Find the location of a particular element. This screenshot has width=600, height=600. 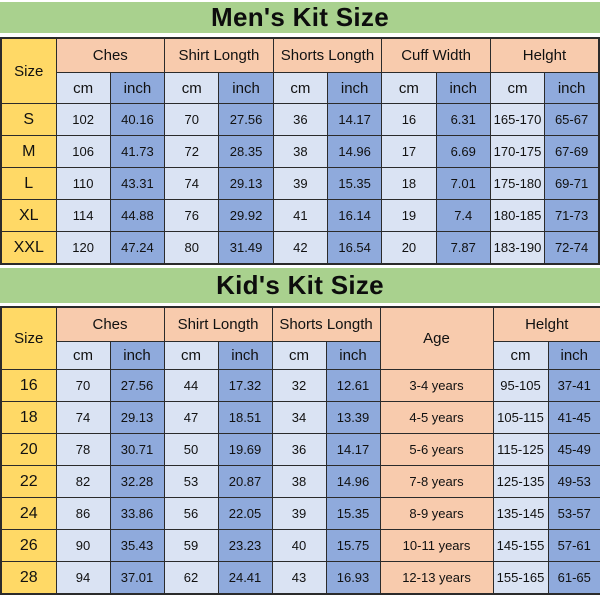

row-size-label: L is located at coordinates (28, 183).